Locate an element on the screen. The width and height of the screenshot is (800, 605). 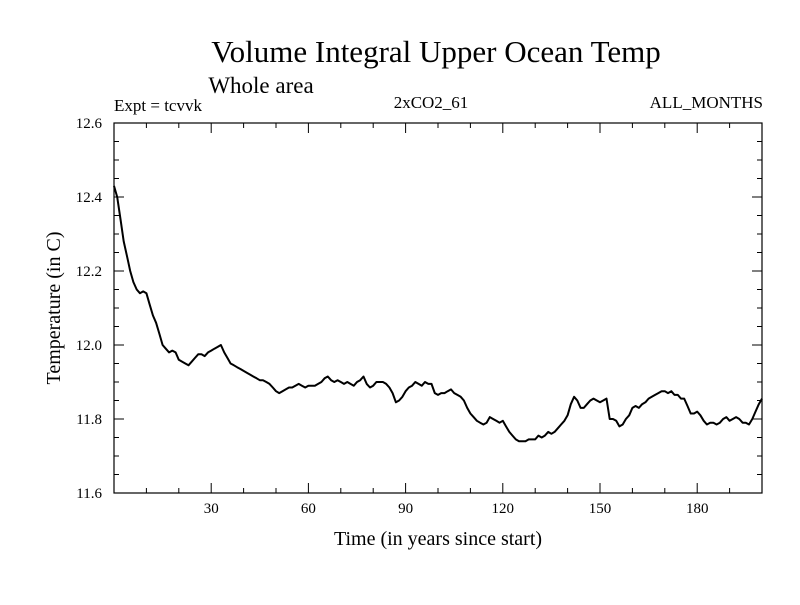
x-tick-label: 180 is located at coordinates (697, 509).